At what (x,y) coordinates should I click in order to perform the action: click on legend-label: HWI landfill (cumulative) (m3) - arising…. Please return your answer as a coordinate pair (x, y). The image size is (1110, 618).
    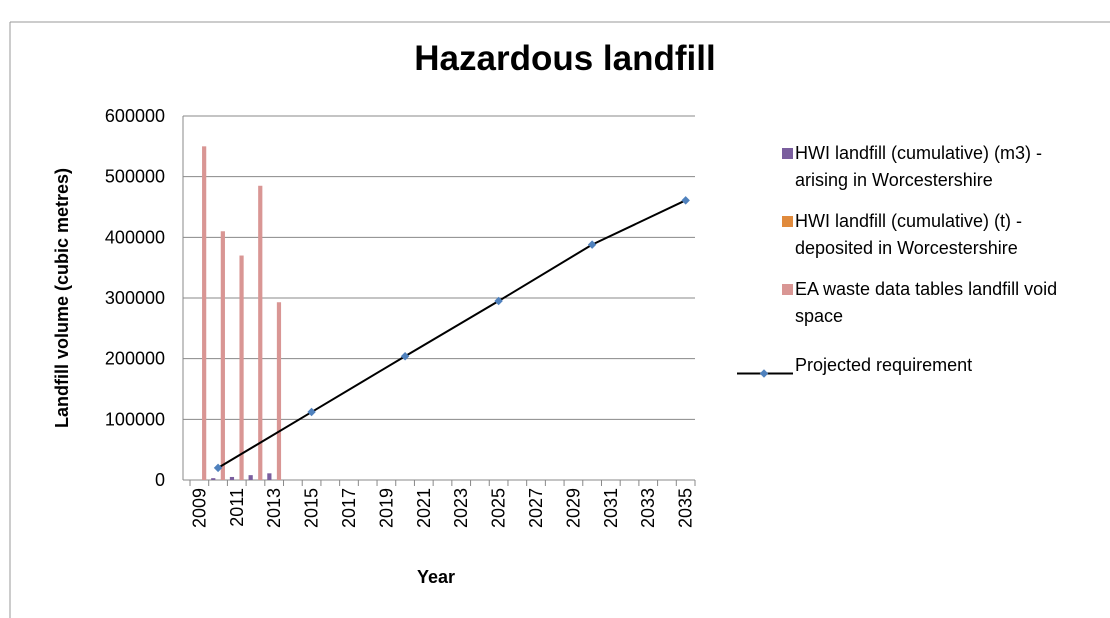
    Looking at the image, I should click on (919, 166).